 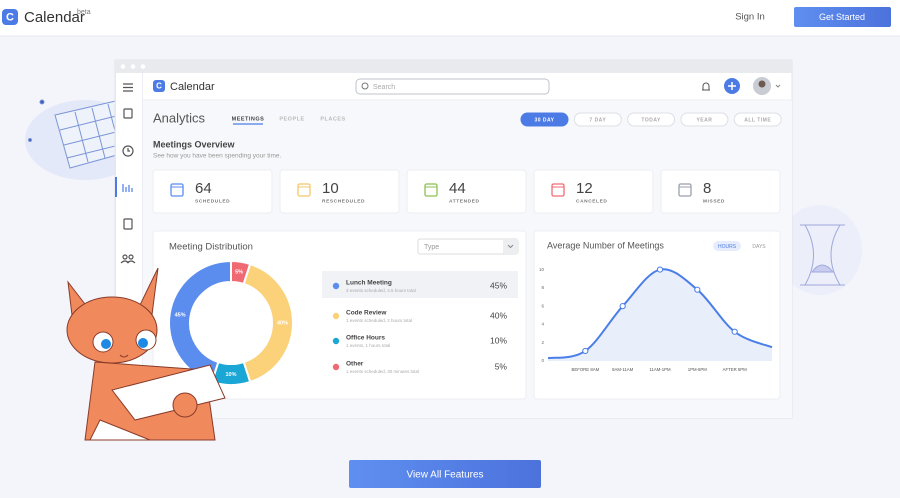 What do you see at coordinates (623, 369) in the screenshot?
I see `x-tick-label: 8AM-11AM` at bounding box center [623, 369].